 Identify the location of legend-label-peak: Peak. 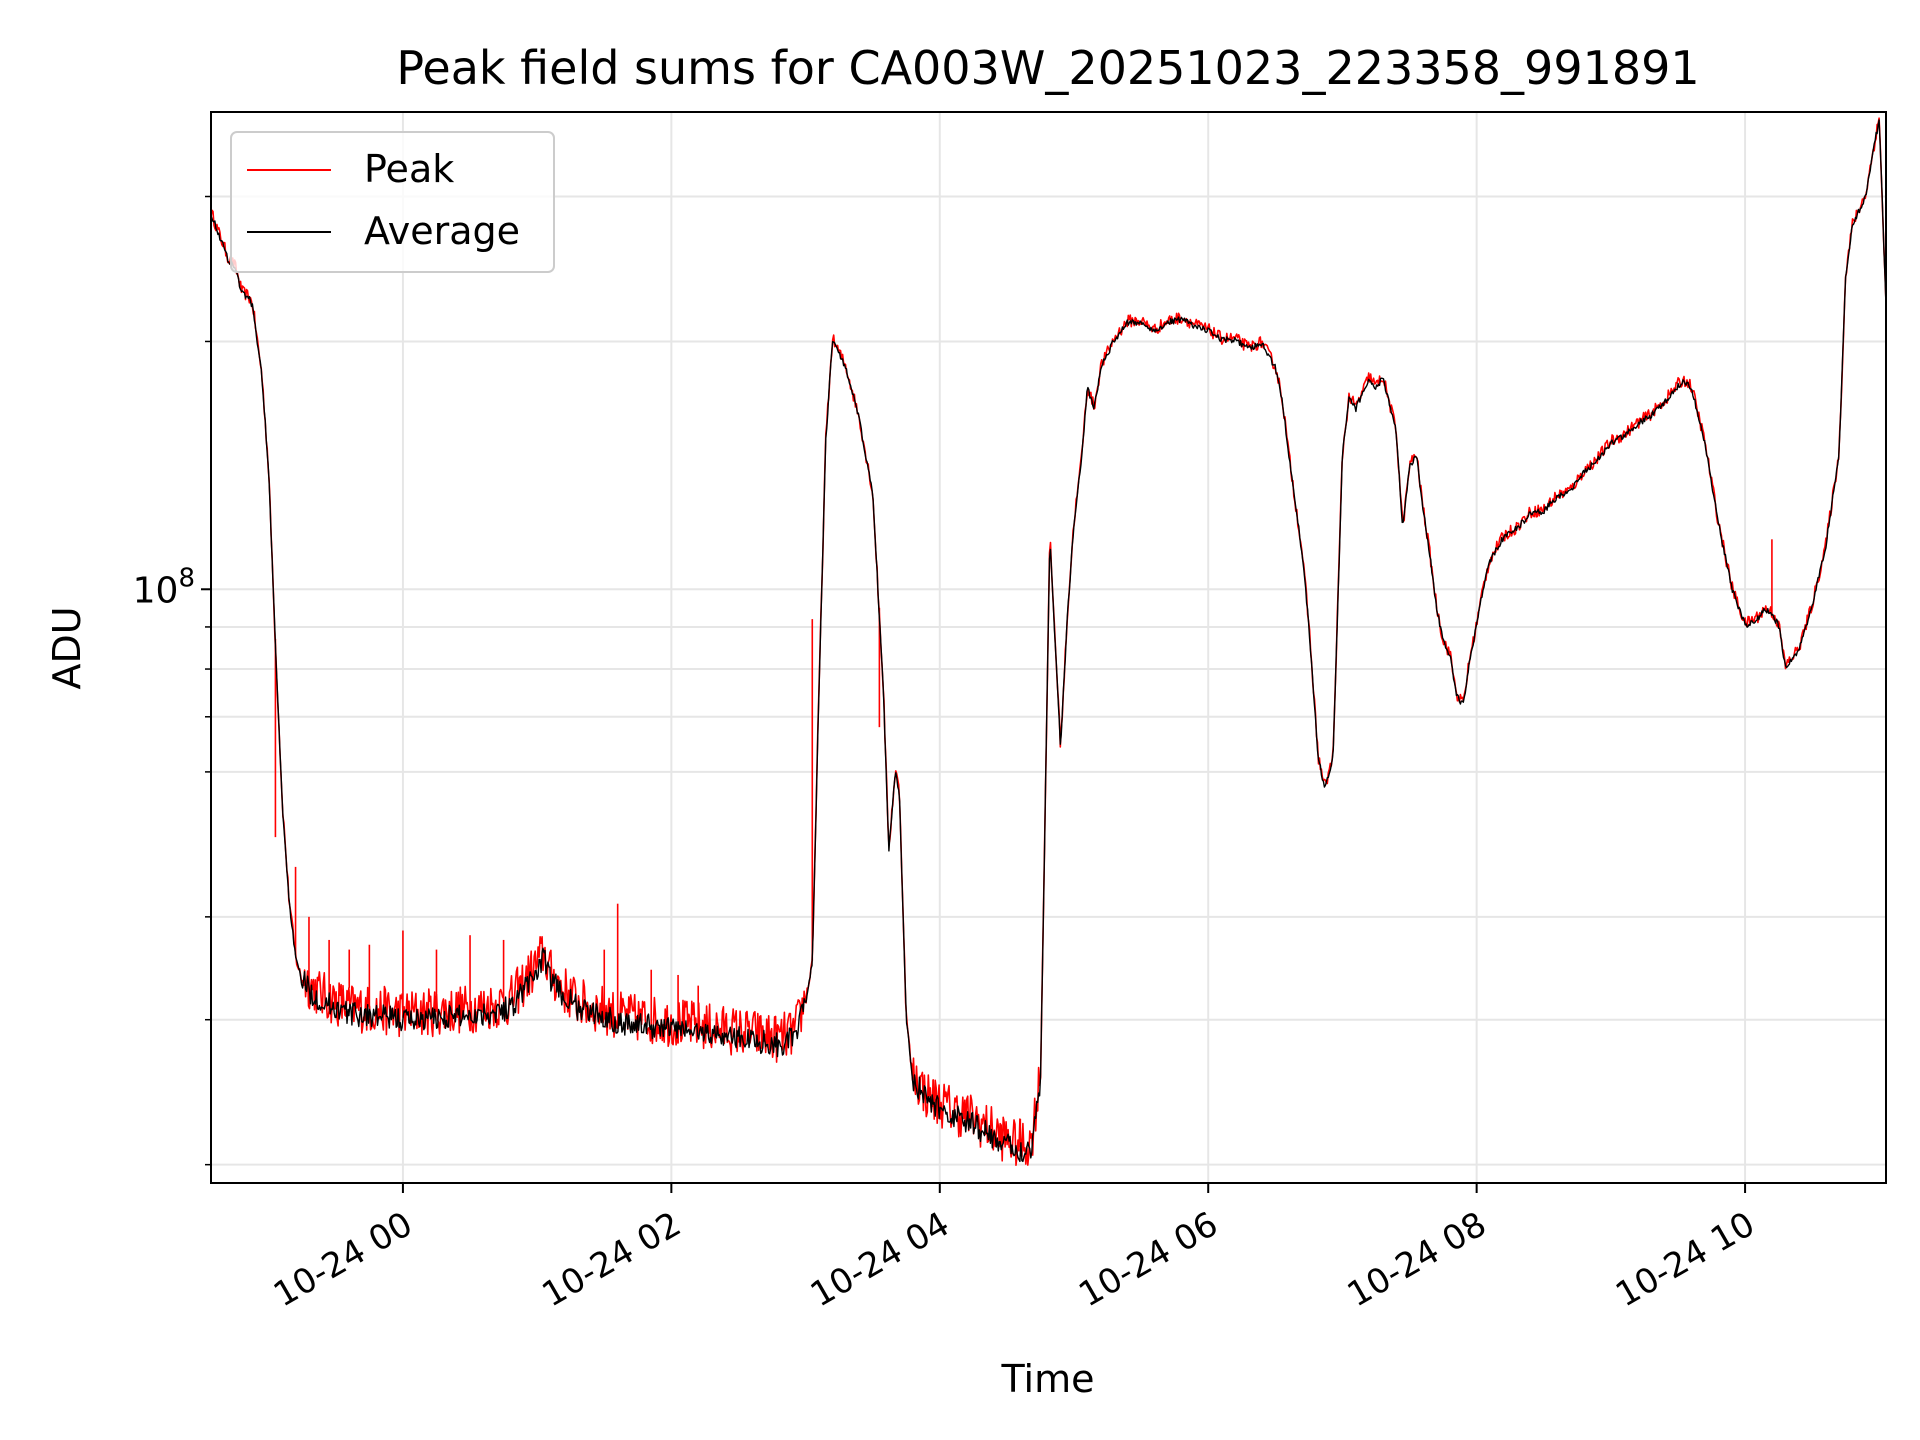
(409, 169).